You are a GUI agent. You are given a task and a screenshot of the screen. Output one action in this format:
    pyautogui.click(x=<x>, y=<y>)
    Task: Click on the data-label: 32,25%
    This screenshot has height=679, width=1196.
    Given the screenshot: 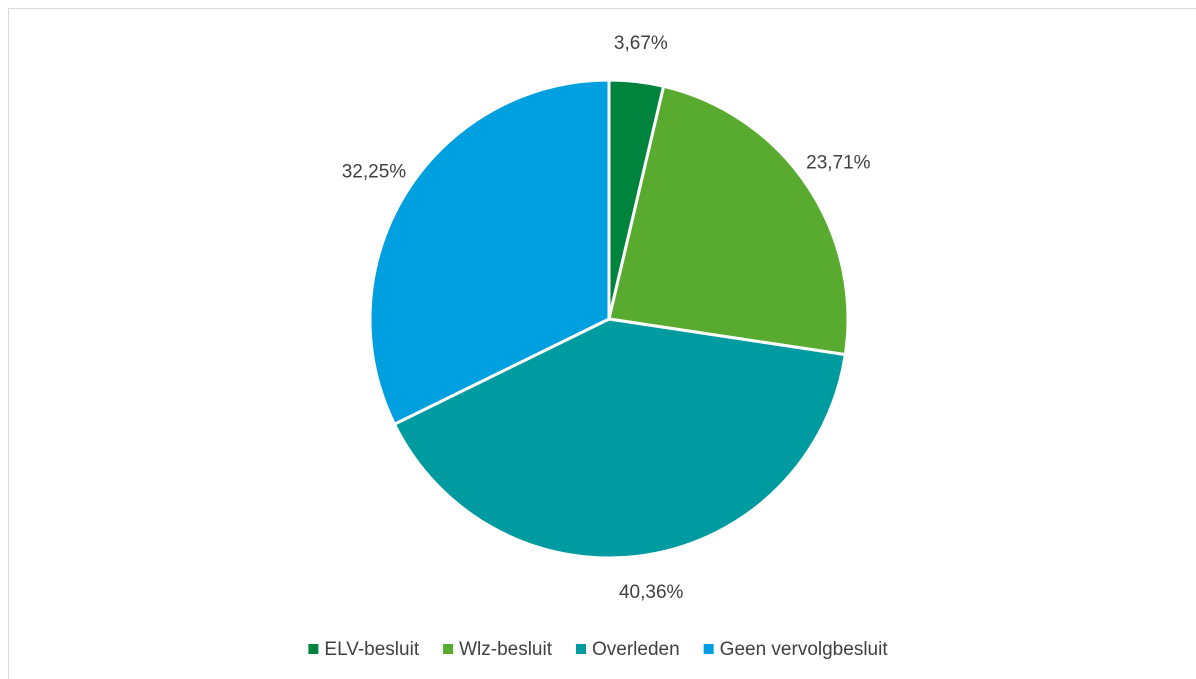 What is the action you would take?
    pyautogui.click(x=374, y=171)
    